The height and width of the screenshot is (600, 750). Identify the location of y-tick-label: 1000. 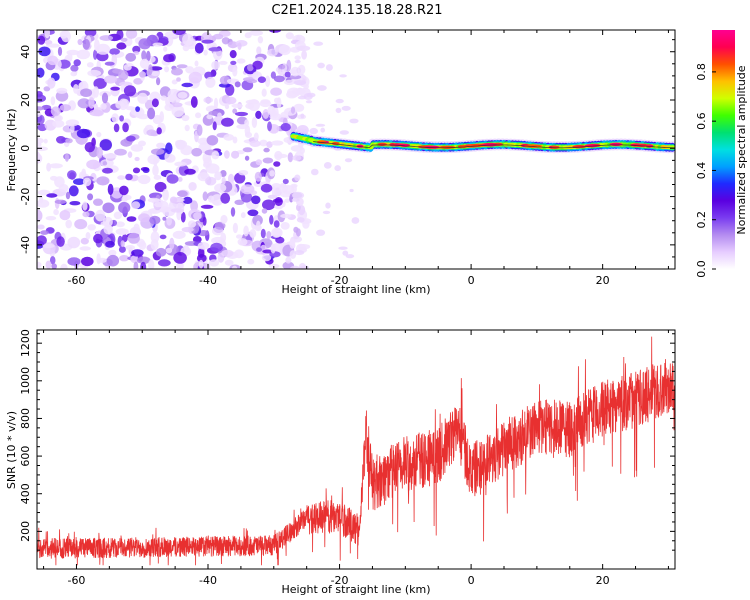
(25, 381).